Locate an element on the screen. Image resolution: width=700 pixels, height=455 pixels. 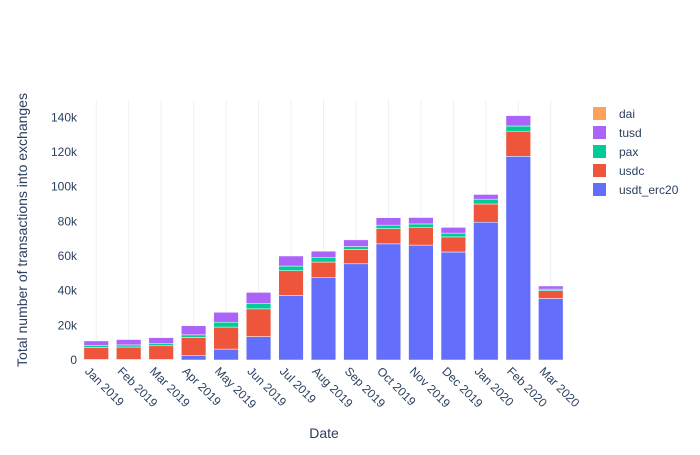
legend-item-usdc: usdc is located at coordinates (618, 171).